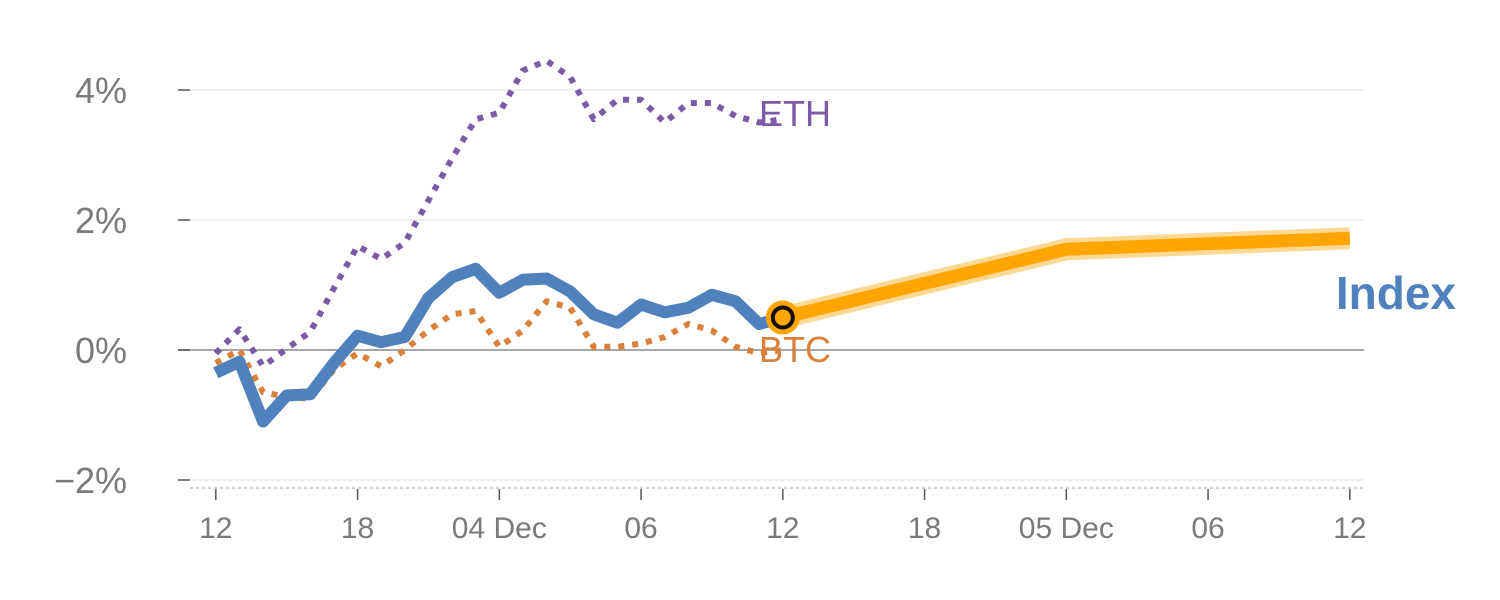  Describe the element at coordinates (499, 350) in the screenshot. I see `btc-line` at that location.